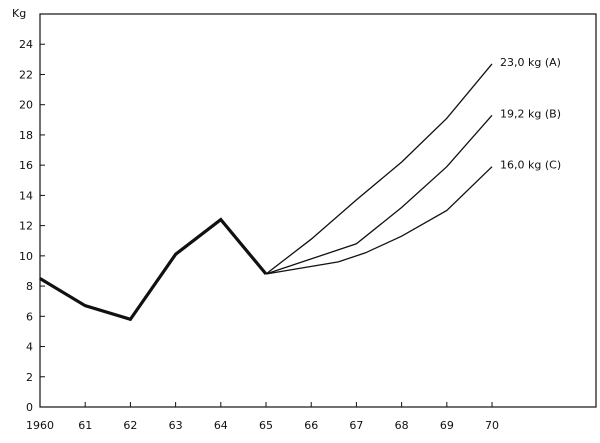  What do you see at coordinates (26, 44) in the screenshot?
I see `y-tick-label: 24` at bounding box center [26, 44].